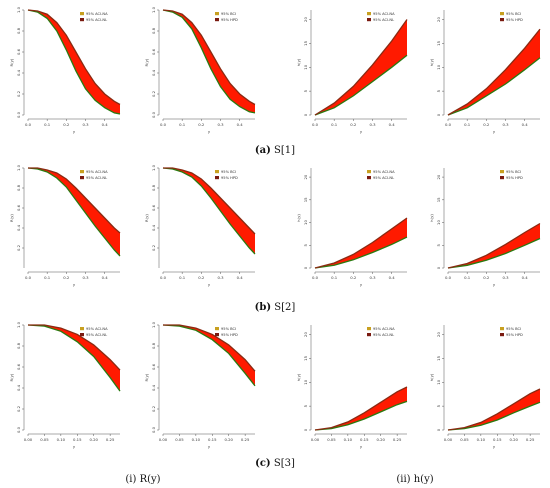 The width and height of the screenshot is (550, 488). What do you see at coordinates (28, 439) in the screenshot?
I see `x-tick-label: 0.00` at bounding box center [28, 439].